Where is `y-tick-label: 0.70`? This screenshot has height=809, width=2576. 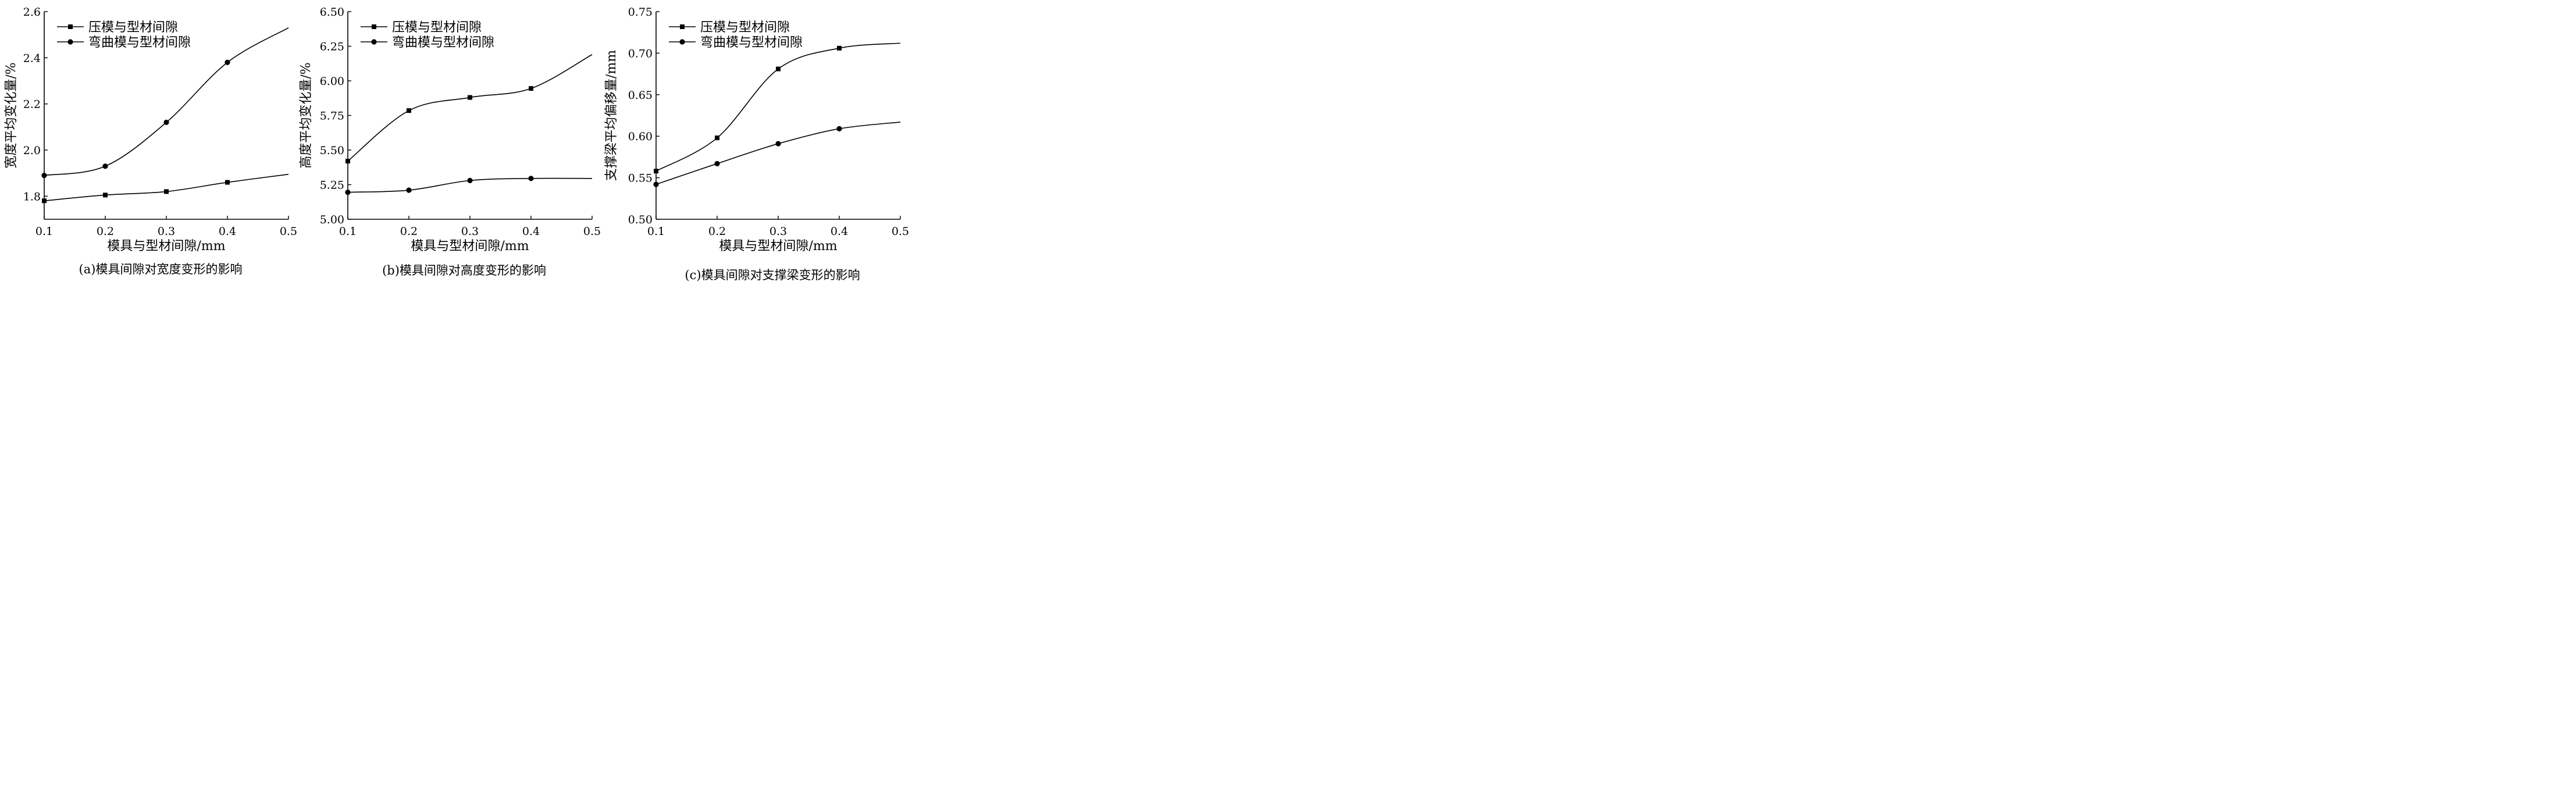
y-tick-label: 0.70 is located at coordinates (640, 54).